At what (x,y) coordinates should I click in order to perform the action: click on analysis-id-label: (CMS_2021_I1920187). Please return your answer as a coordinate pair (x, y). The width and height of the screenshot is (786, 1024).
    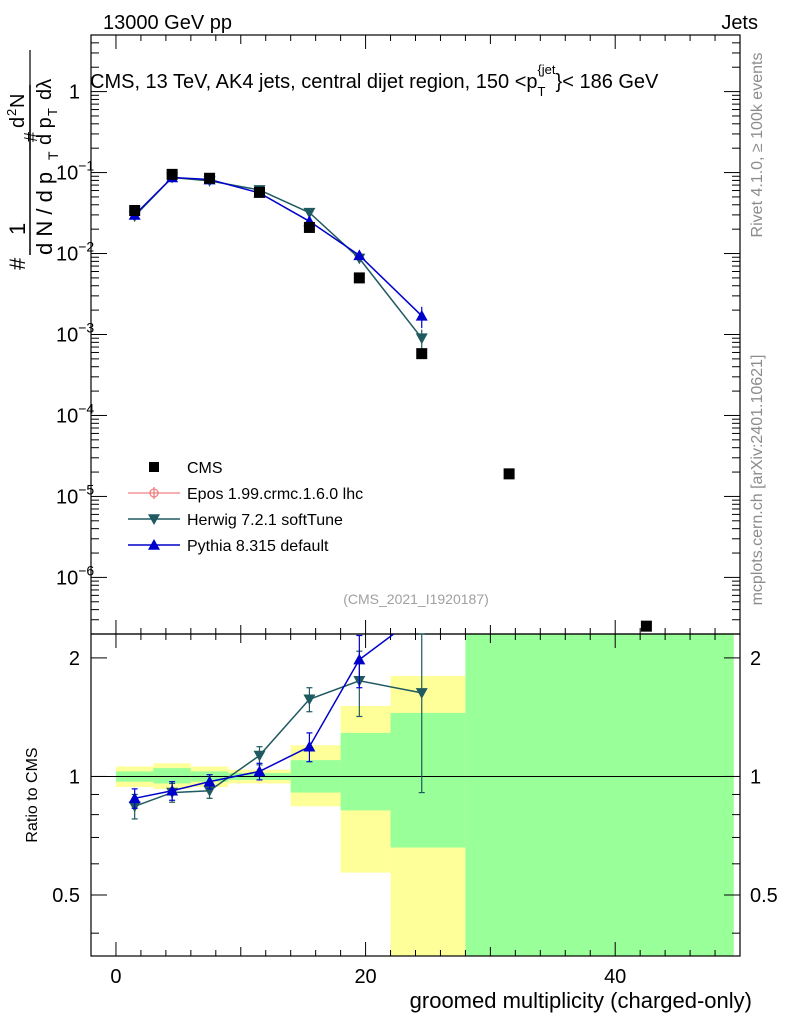
    Looking at the image, I should click on (416, 599).